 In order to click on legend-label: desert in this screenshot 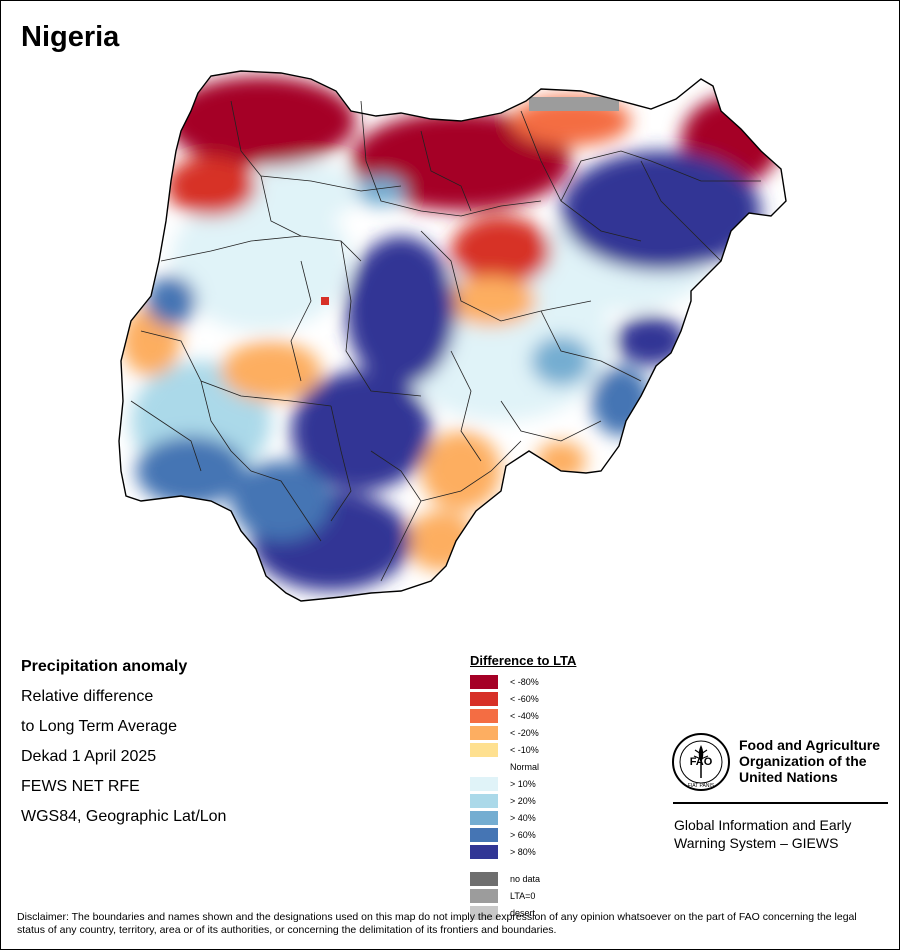, I will do `click(523, 913)`.